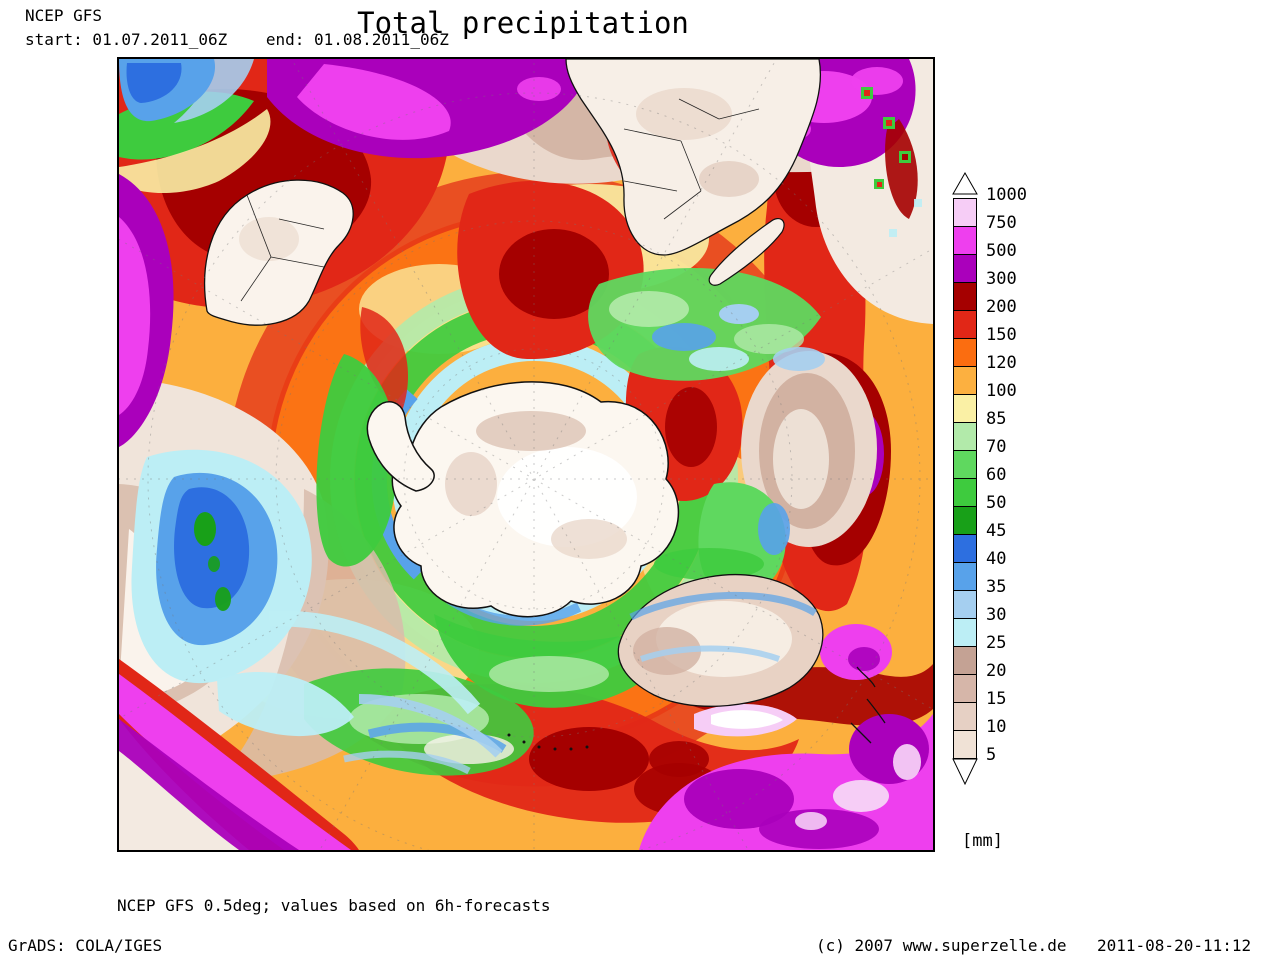 The width and height of the screenshot is (1280, 960). I want to click on render-timestamp: 2011-08-20-11:12, so click(1174, 945).